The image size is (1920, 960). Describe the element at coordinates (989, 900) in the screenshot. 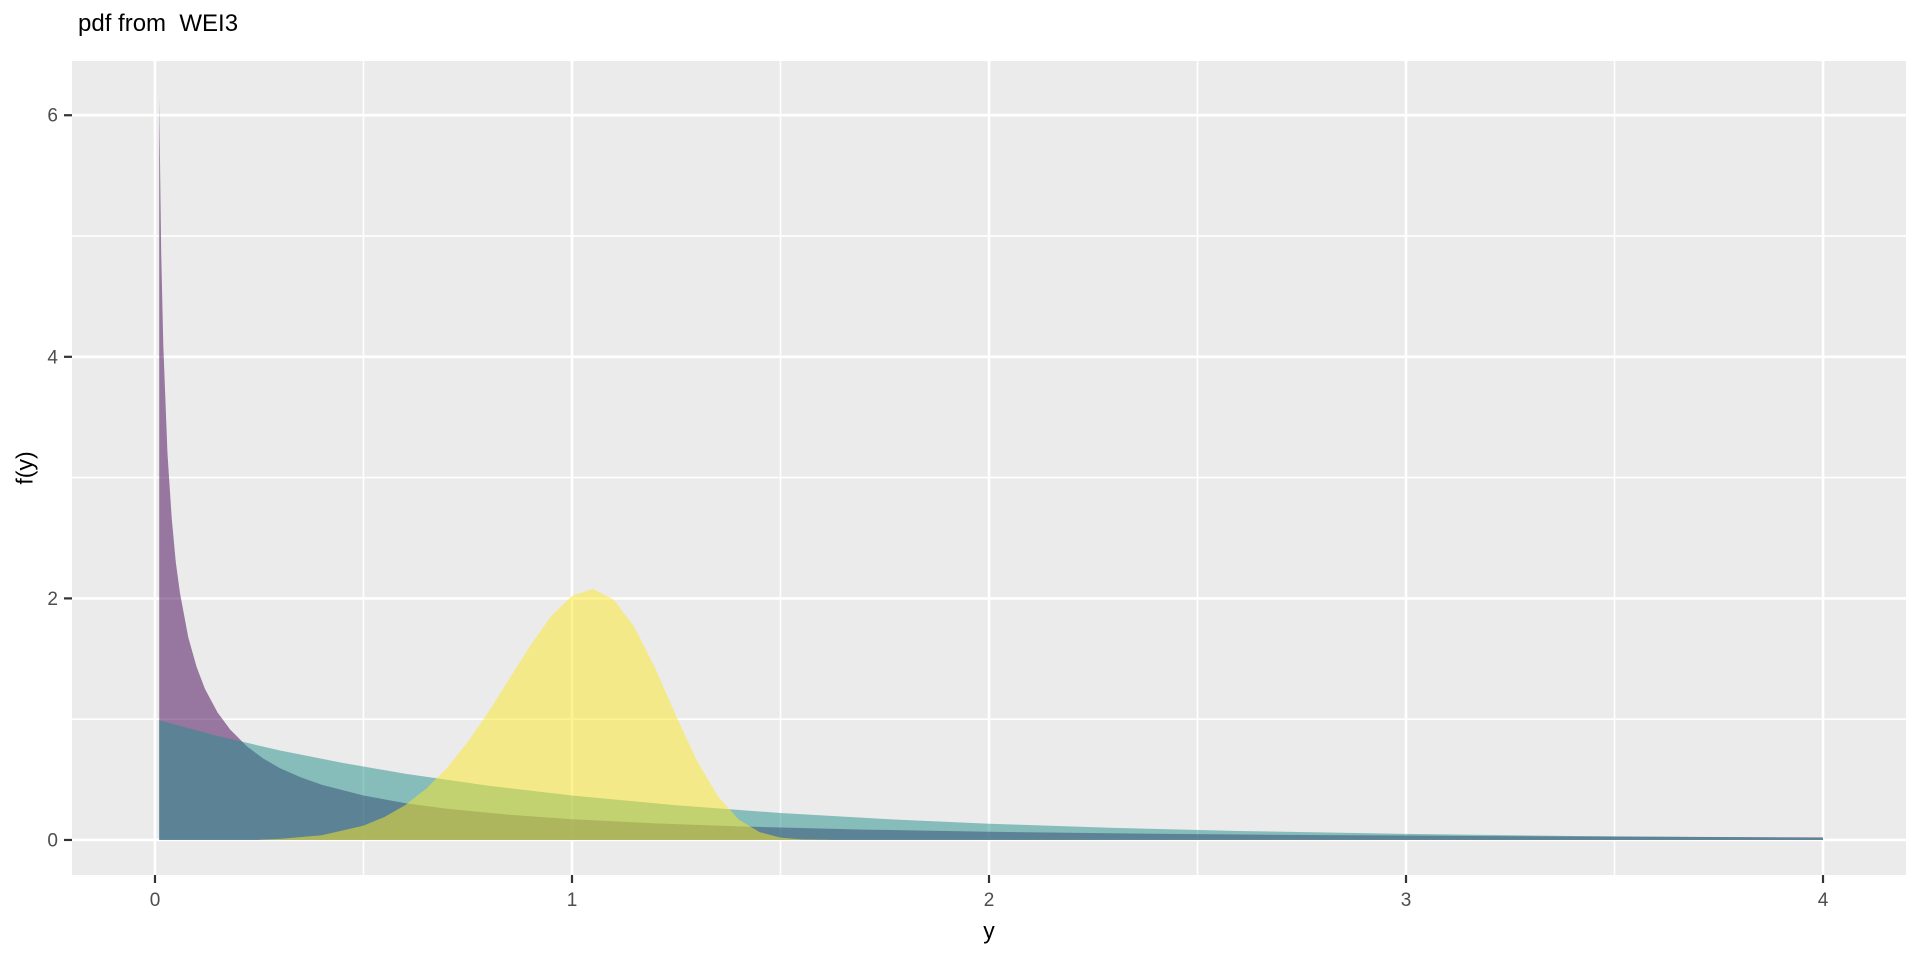

I see `x-tick-label: 2` at that location.